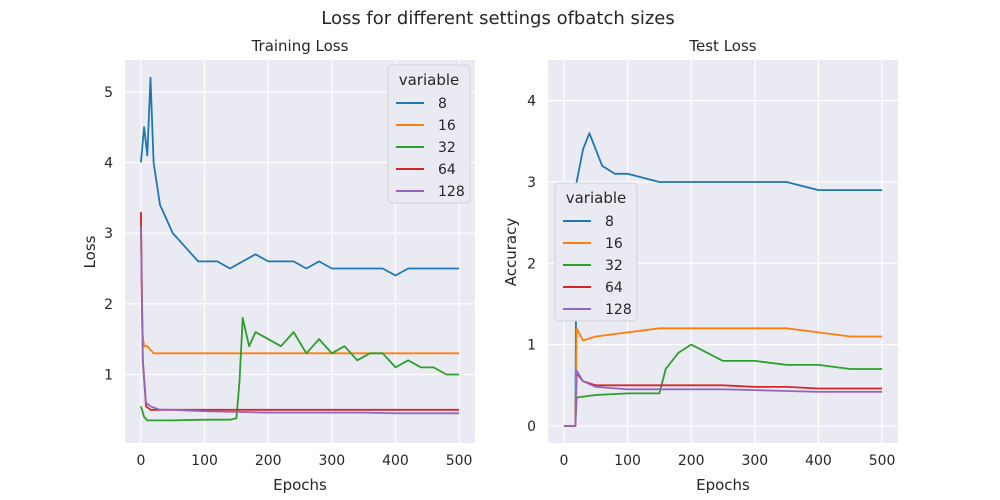 This screenshot has height=500, width=1000. Describe the element at coordinates (531, 427) in the screenshot. I see `y-tick-label: 0` at that location.